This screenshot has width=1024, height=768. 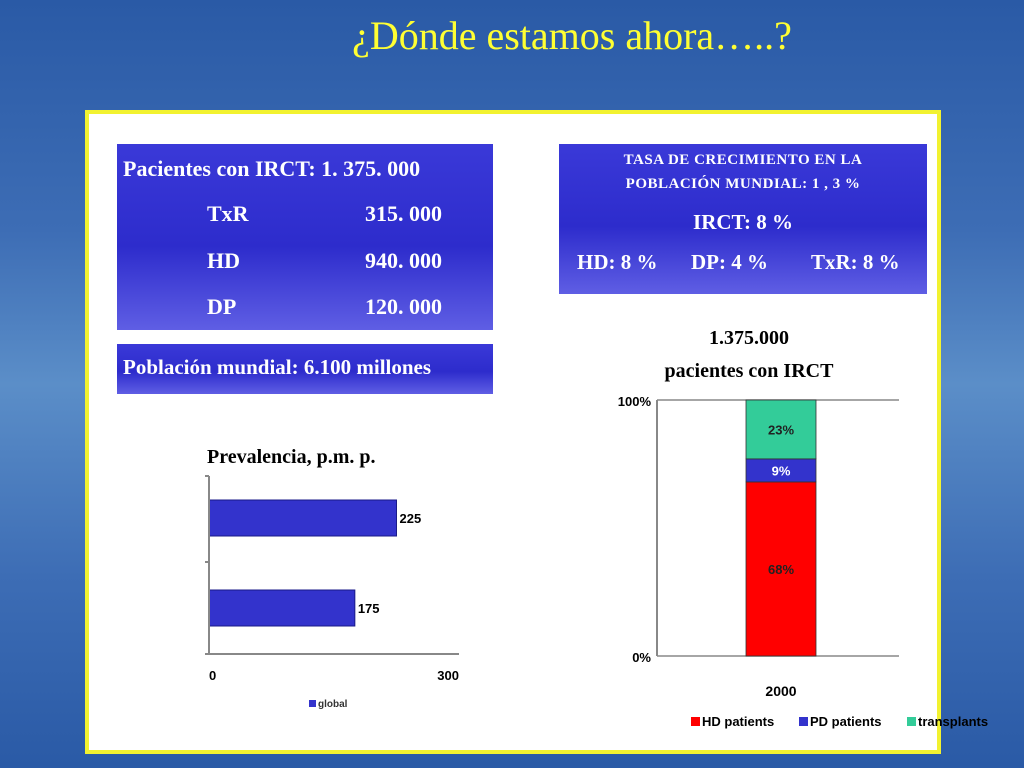 What do you see at coordinates (403, 260) in the screenshot?
I see `row-value-hd: 940. 000` at bounding box center [403, 260].